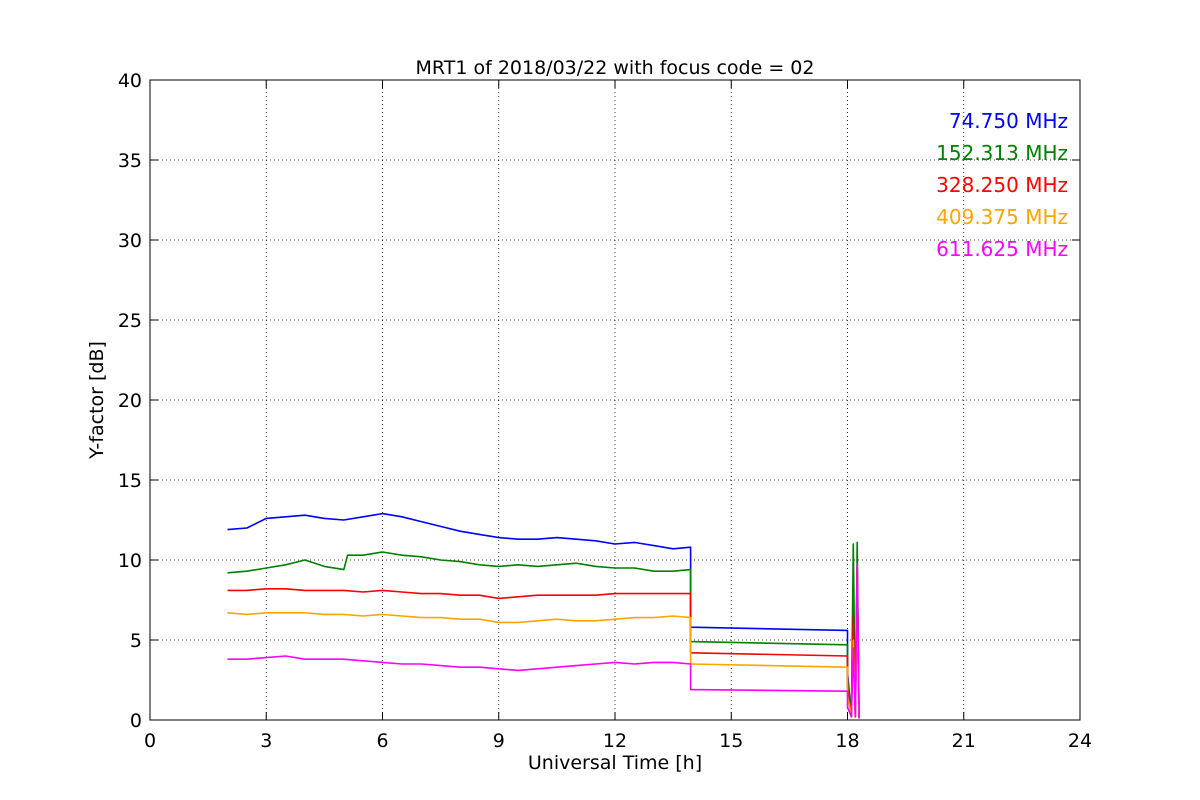 This screenshot has height=800, width=1200. I want to click on x-tick-label: 24, so click(1080, 741).